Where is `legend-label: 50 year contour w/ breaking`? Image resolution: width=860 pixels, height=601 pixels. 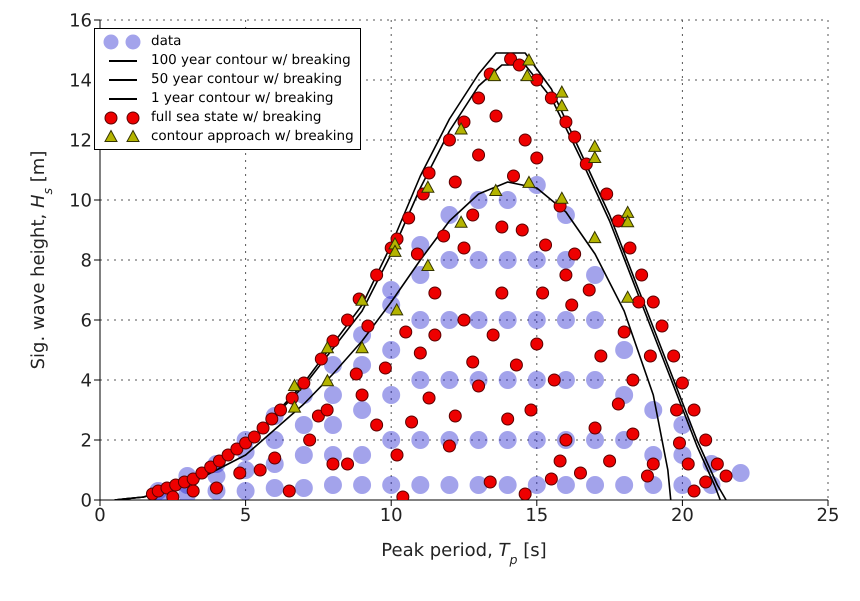 legend-label: 50 year contour w/ breaking is located at coordinates (246, 79).